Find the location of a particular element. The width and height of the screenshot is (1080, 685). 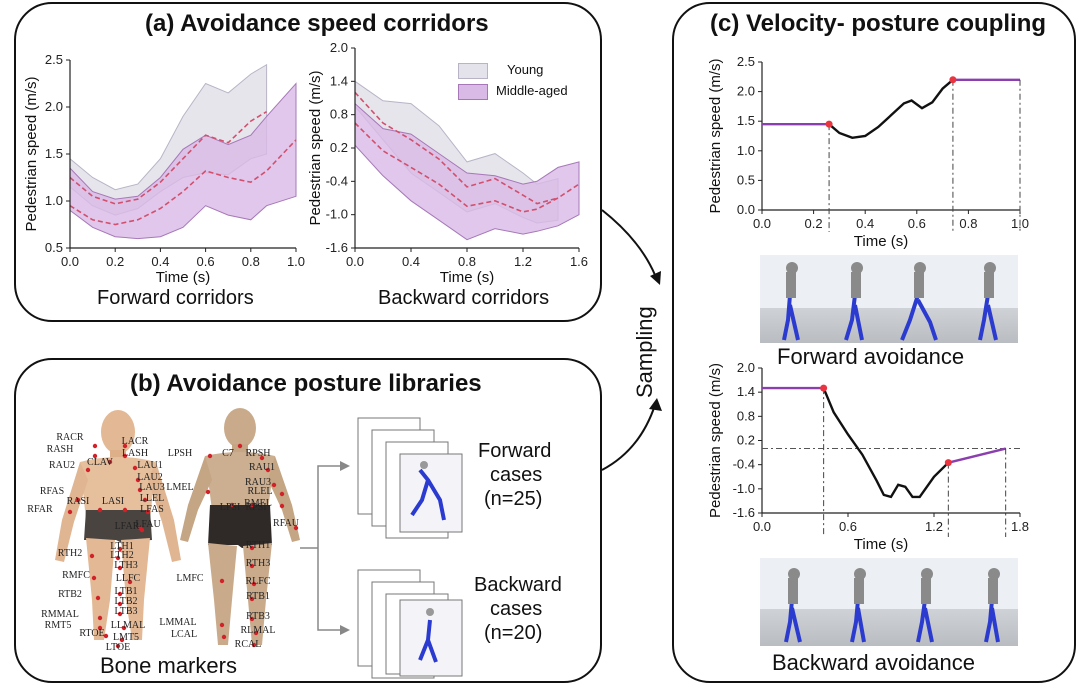

forward-case-stack is located at coordinates (410, 478).